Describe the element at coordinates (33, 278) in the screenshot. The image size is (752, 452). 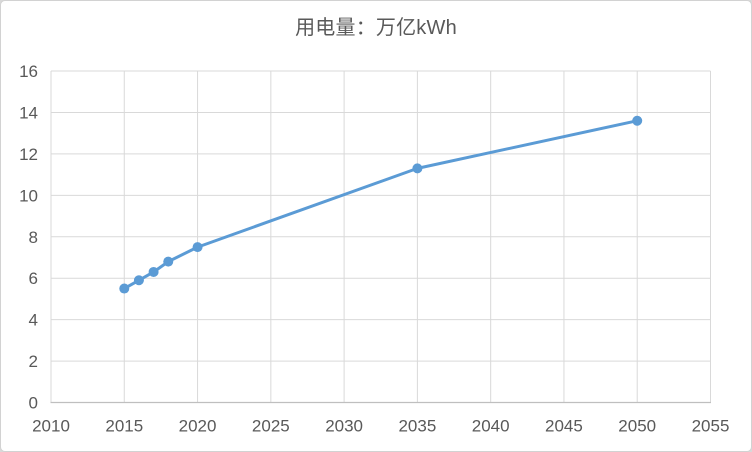
I see `y-axis-tick-label: 6` at that location.